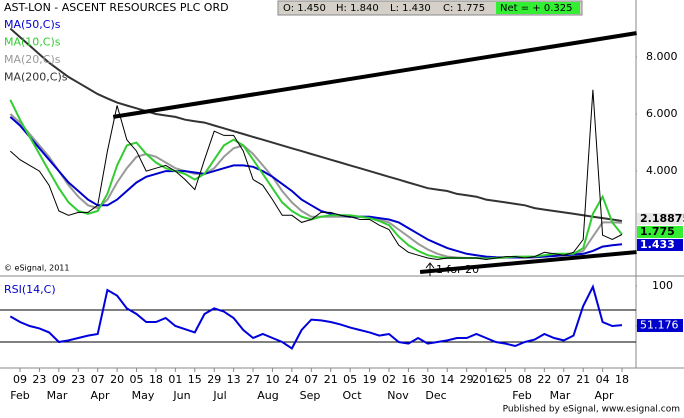  I want to click on net-change: Net = + 0.325, so click(536, 8).